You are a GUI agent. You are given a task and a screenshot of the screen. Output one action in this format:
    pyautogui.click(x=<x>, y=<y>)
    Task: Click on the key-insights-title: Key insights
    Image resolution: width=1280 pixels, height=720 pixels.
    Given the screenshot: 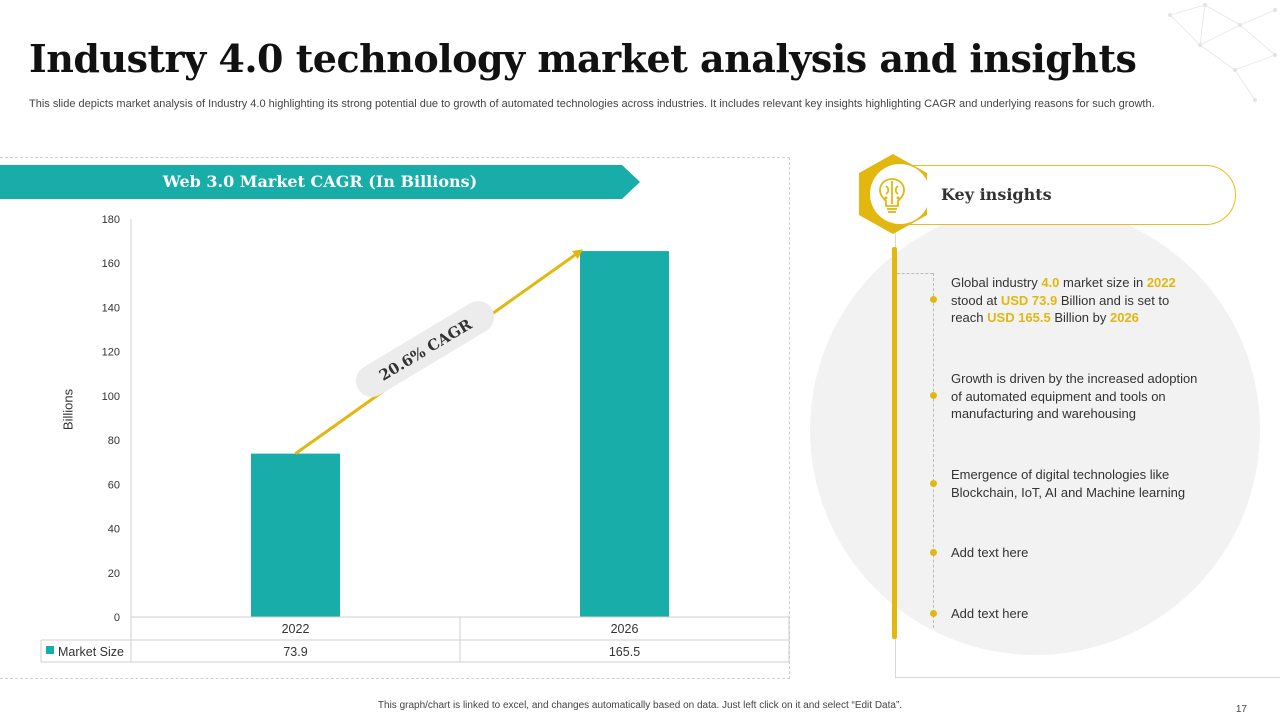 What is the action you would take?
    pyautogui.click(x=996, y=194)
    